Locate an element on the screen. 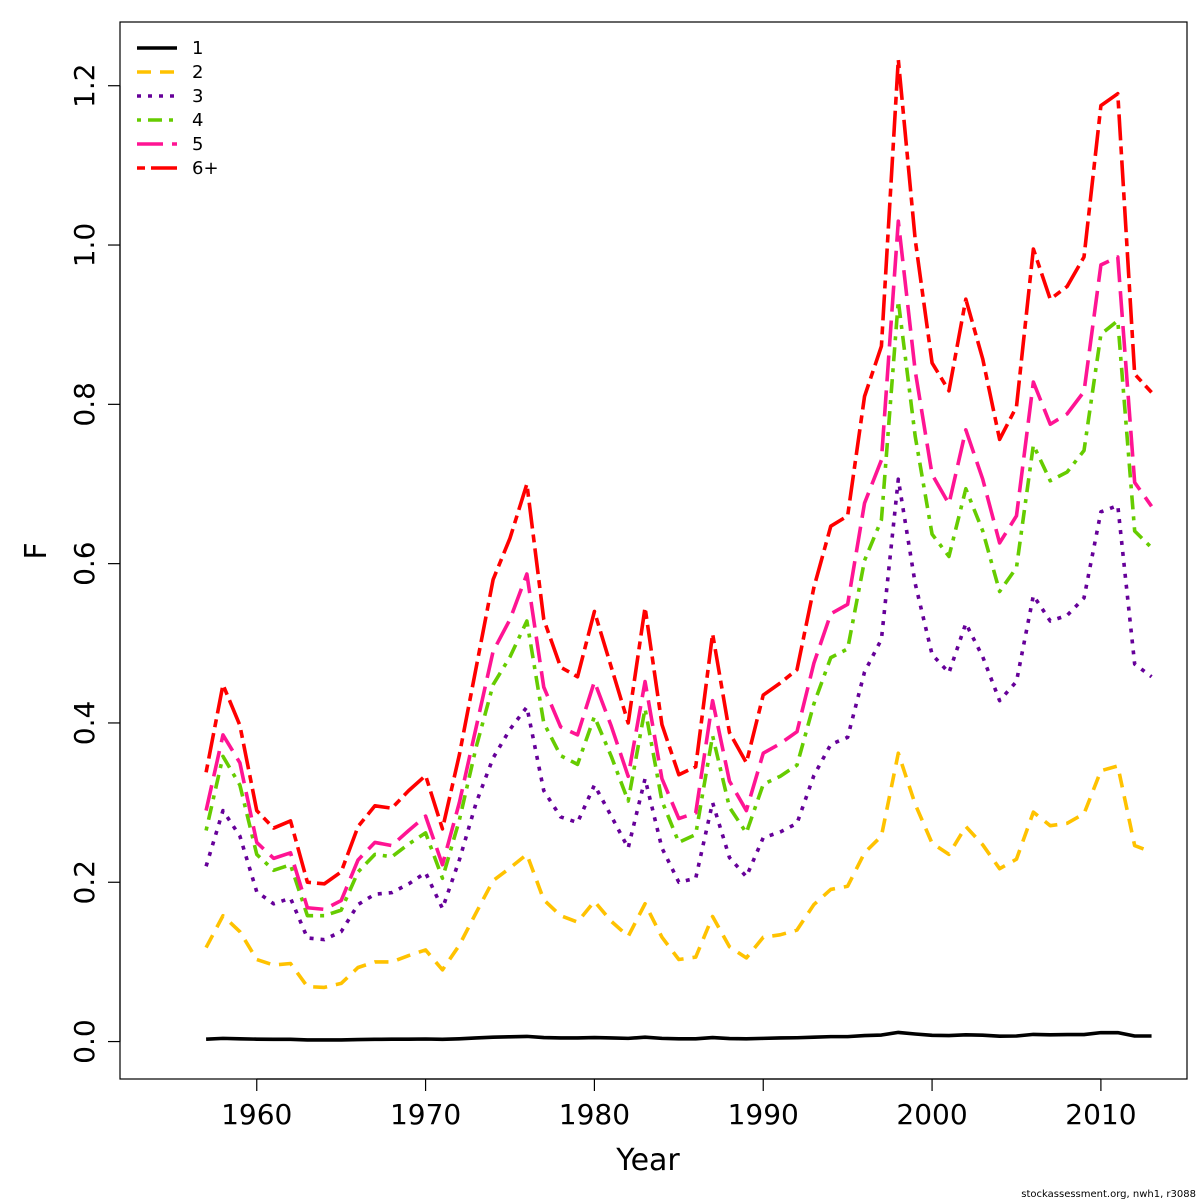  y-tick-label: 1.2 is located at coordinates (84, 85).